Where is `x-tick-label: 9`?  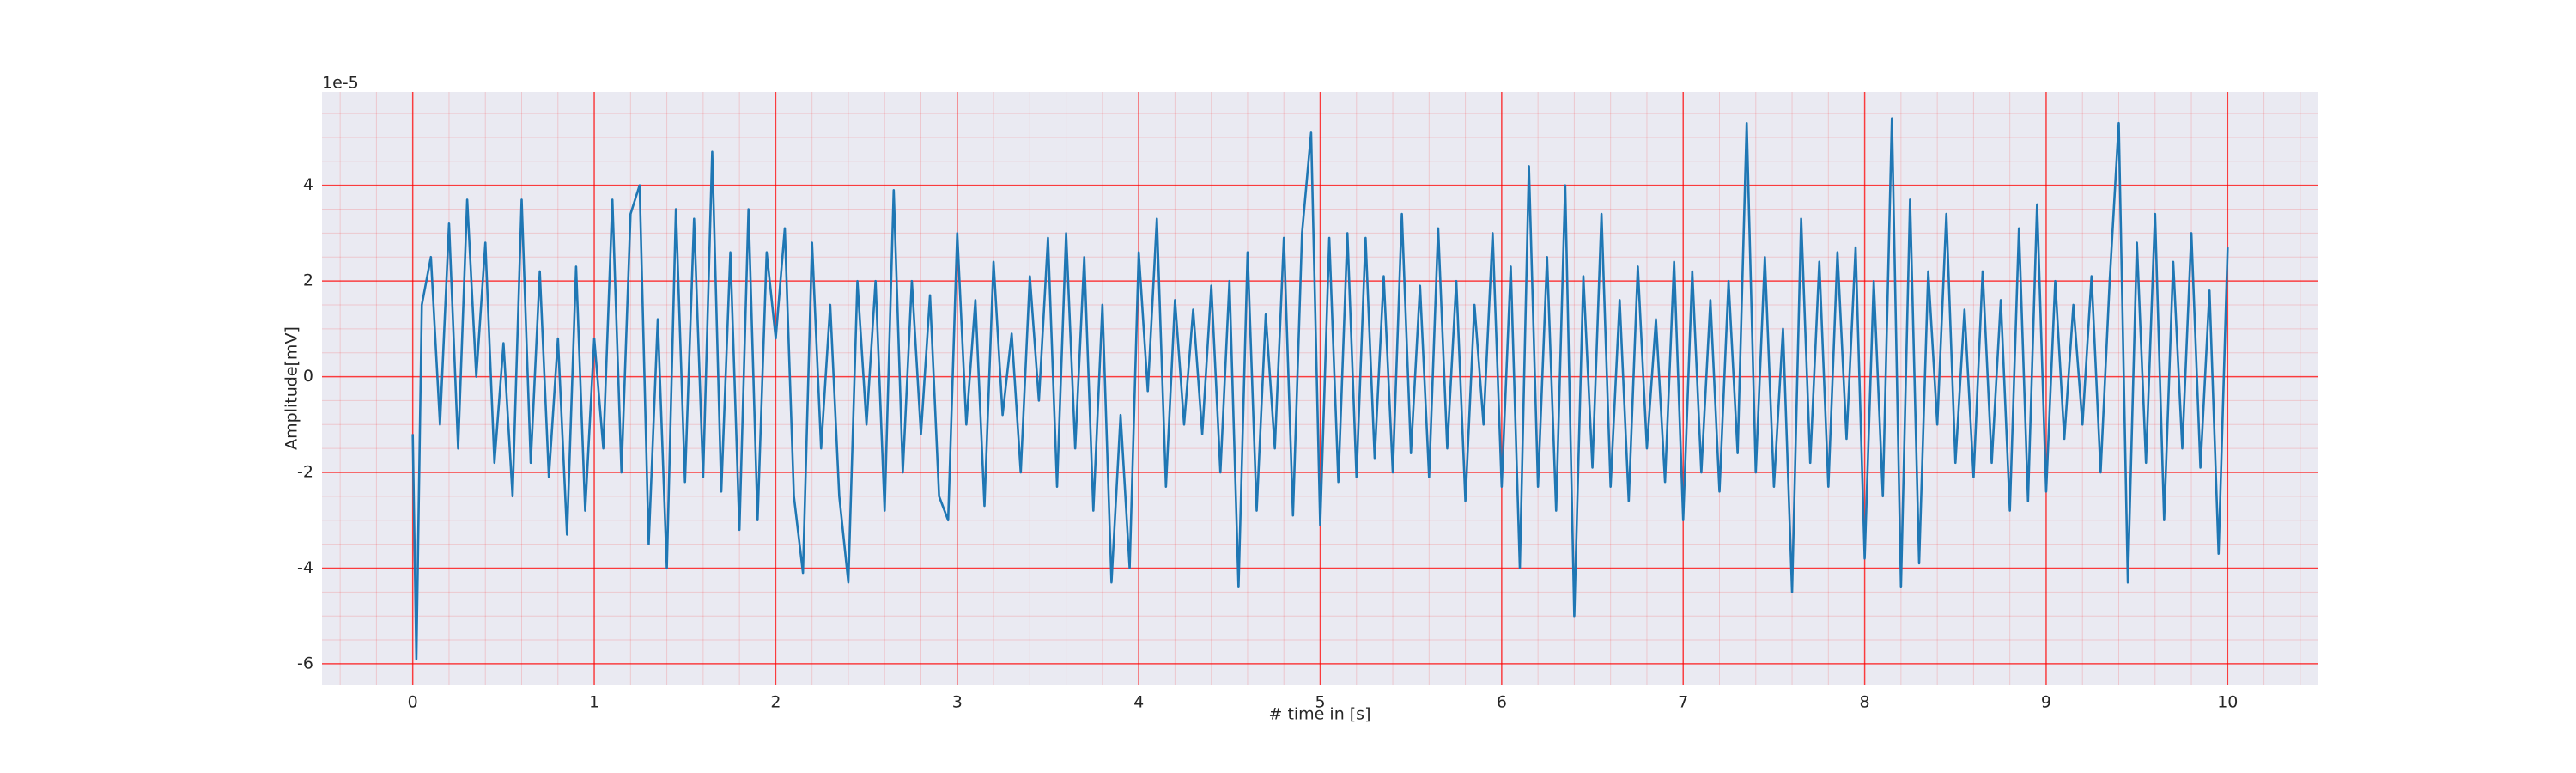 x-tick-label: 9 is located at coordinates (2046, 702).